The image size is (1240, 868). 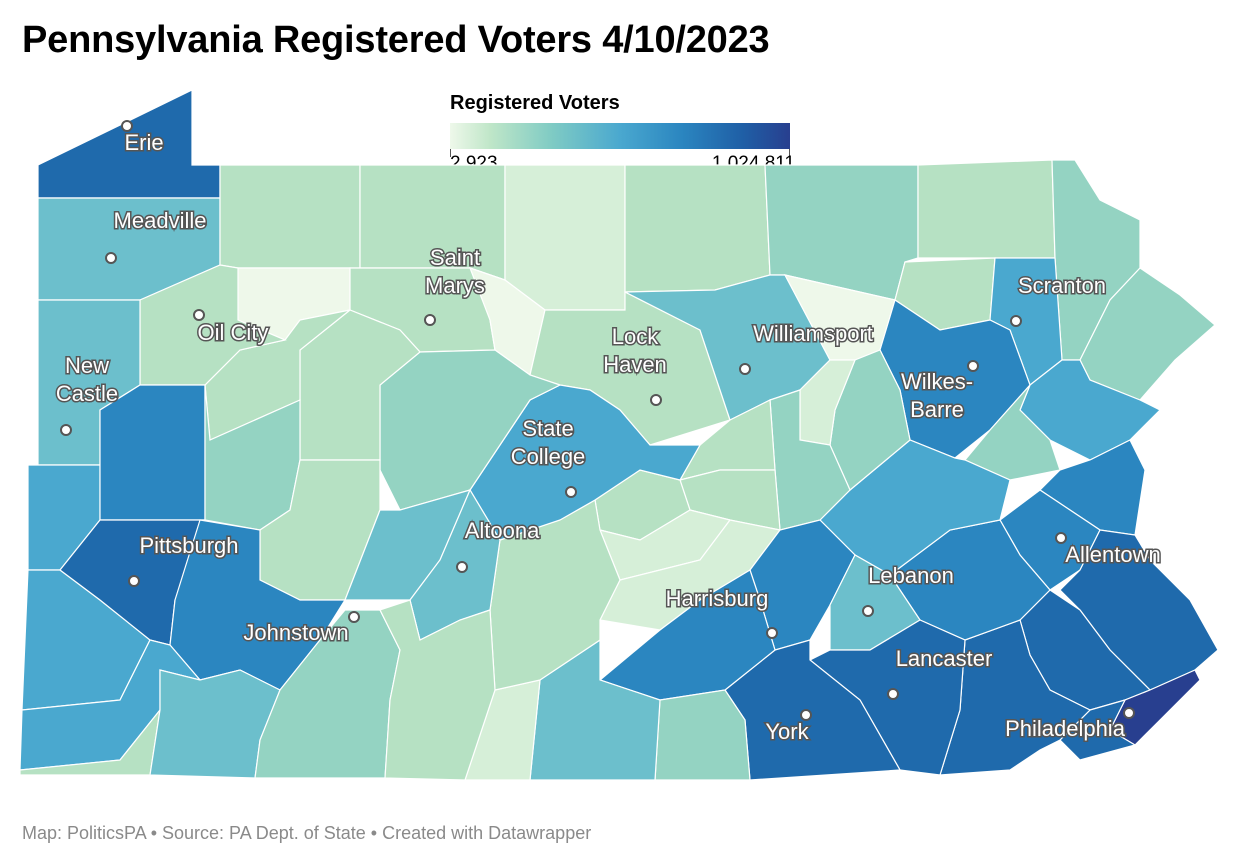 What do you see at coordinates (893, 694) in the screenshot?
I see `lancaster-marker` at bounding box center [893, 694].